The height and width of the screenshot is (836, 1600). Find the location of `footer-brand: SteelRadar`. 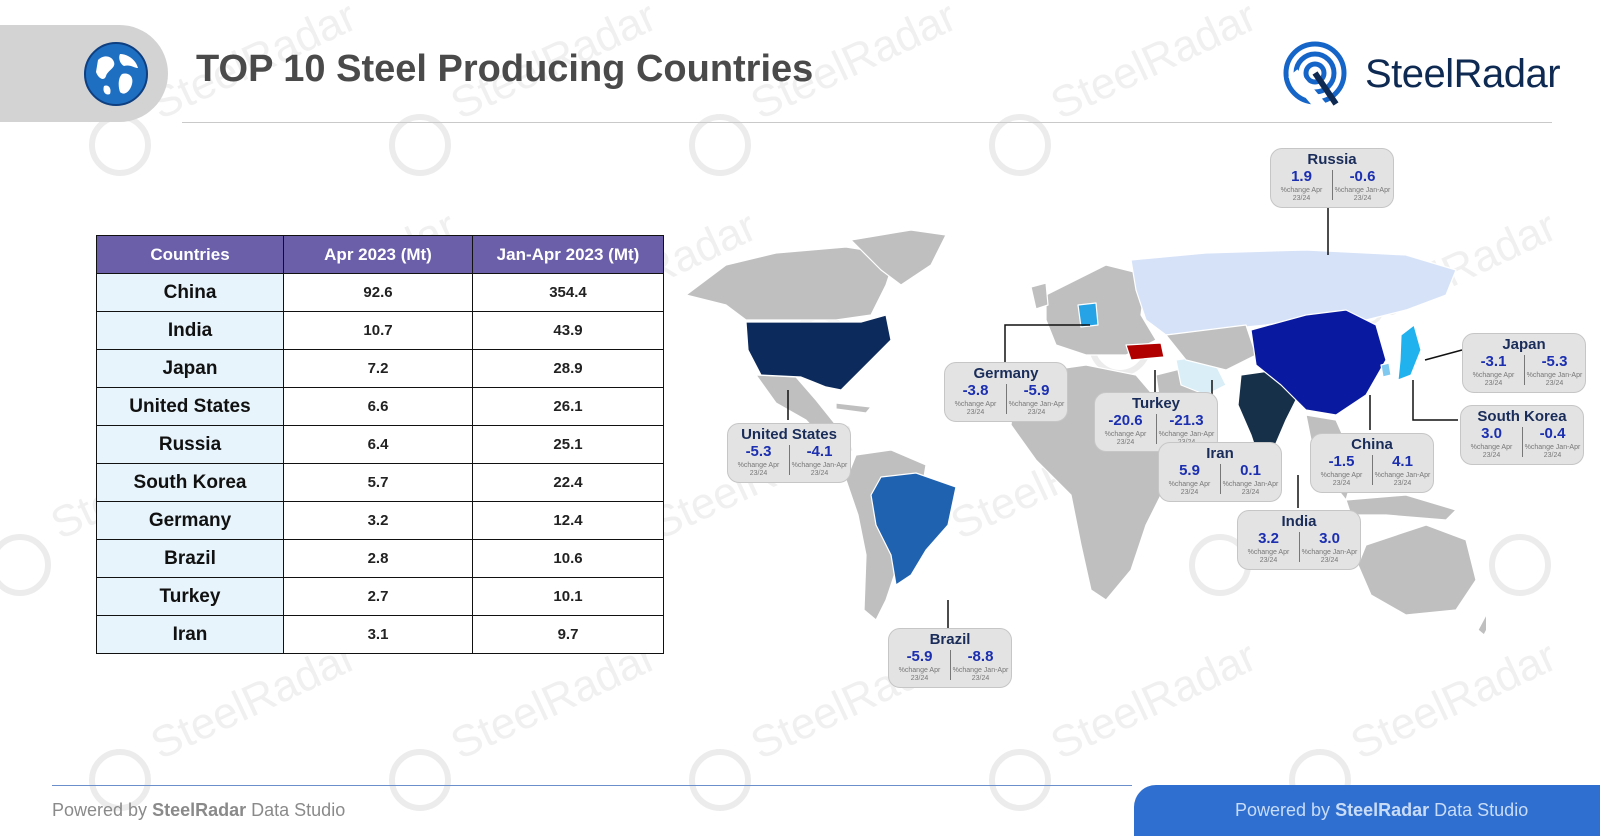

footer-brand: SteelRadar is located at coordinates (1382, 810).